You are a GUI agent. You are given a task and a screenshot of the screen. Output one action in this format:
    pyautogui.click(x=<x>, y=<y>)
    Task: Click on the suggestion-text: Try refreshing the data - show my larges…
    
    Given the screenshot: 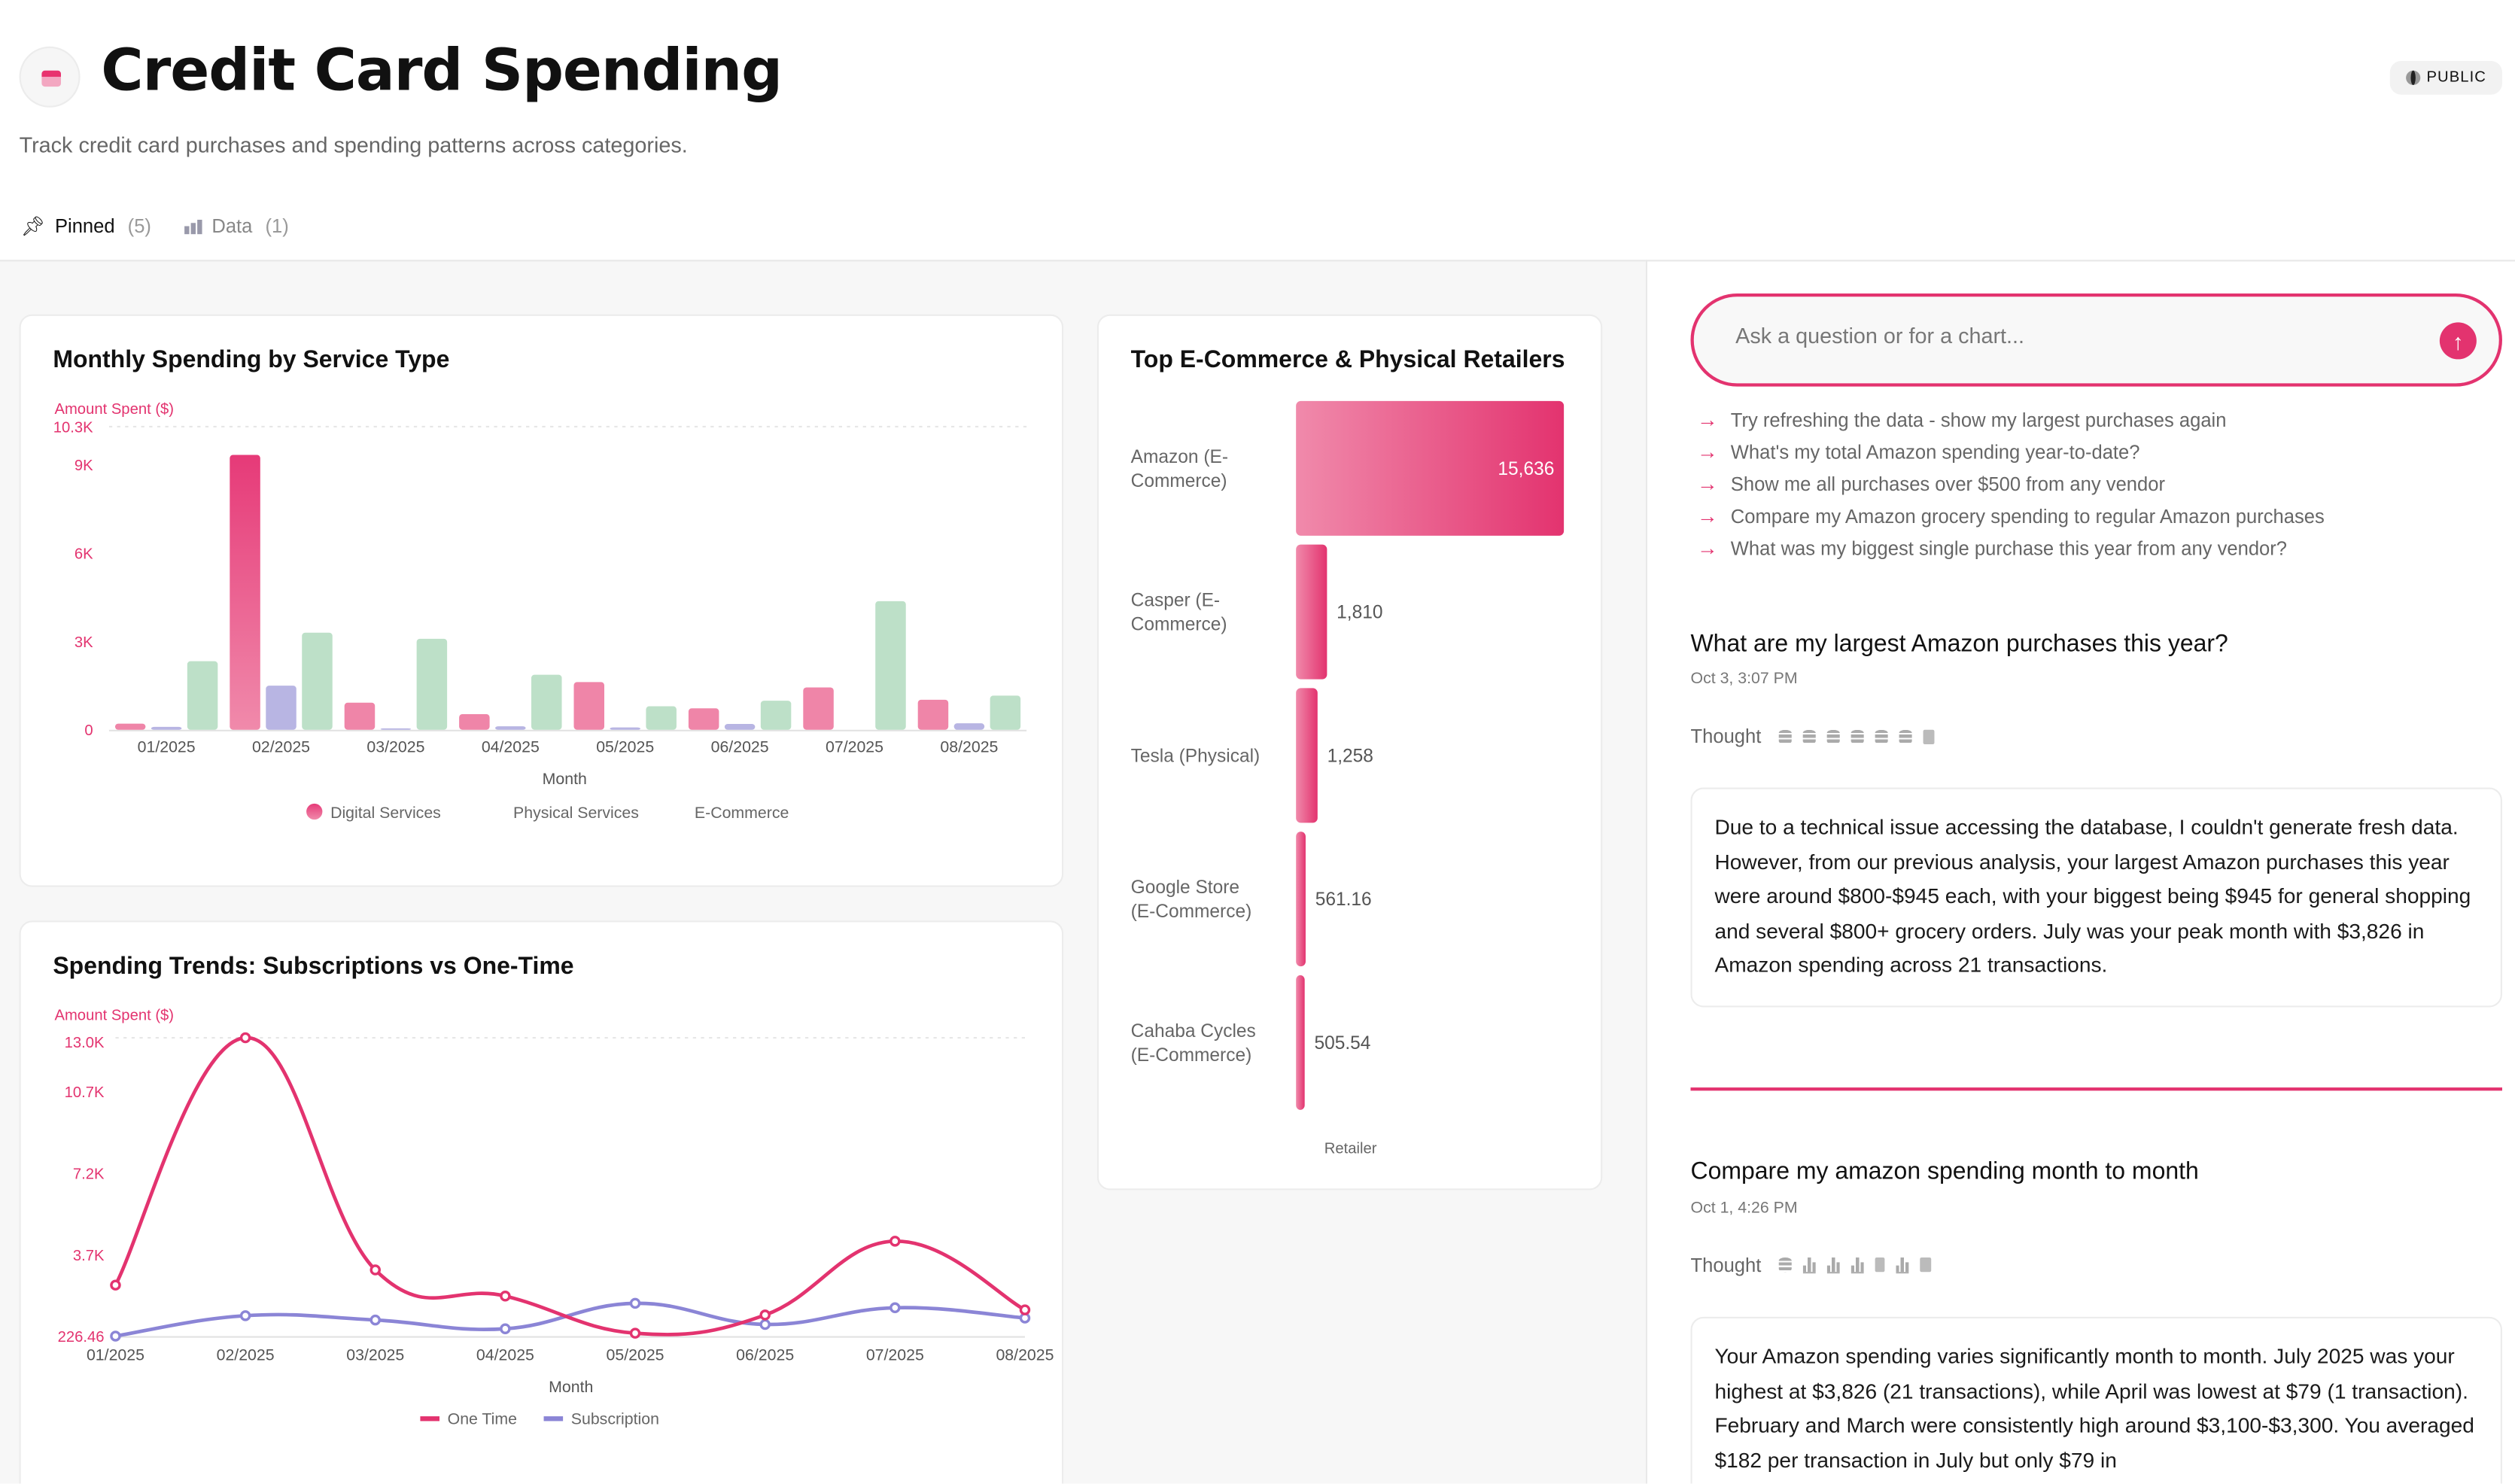 What is the action you would take?
    pyautogui.click(x=1978, y=419)
    